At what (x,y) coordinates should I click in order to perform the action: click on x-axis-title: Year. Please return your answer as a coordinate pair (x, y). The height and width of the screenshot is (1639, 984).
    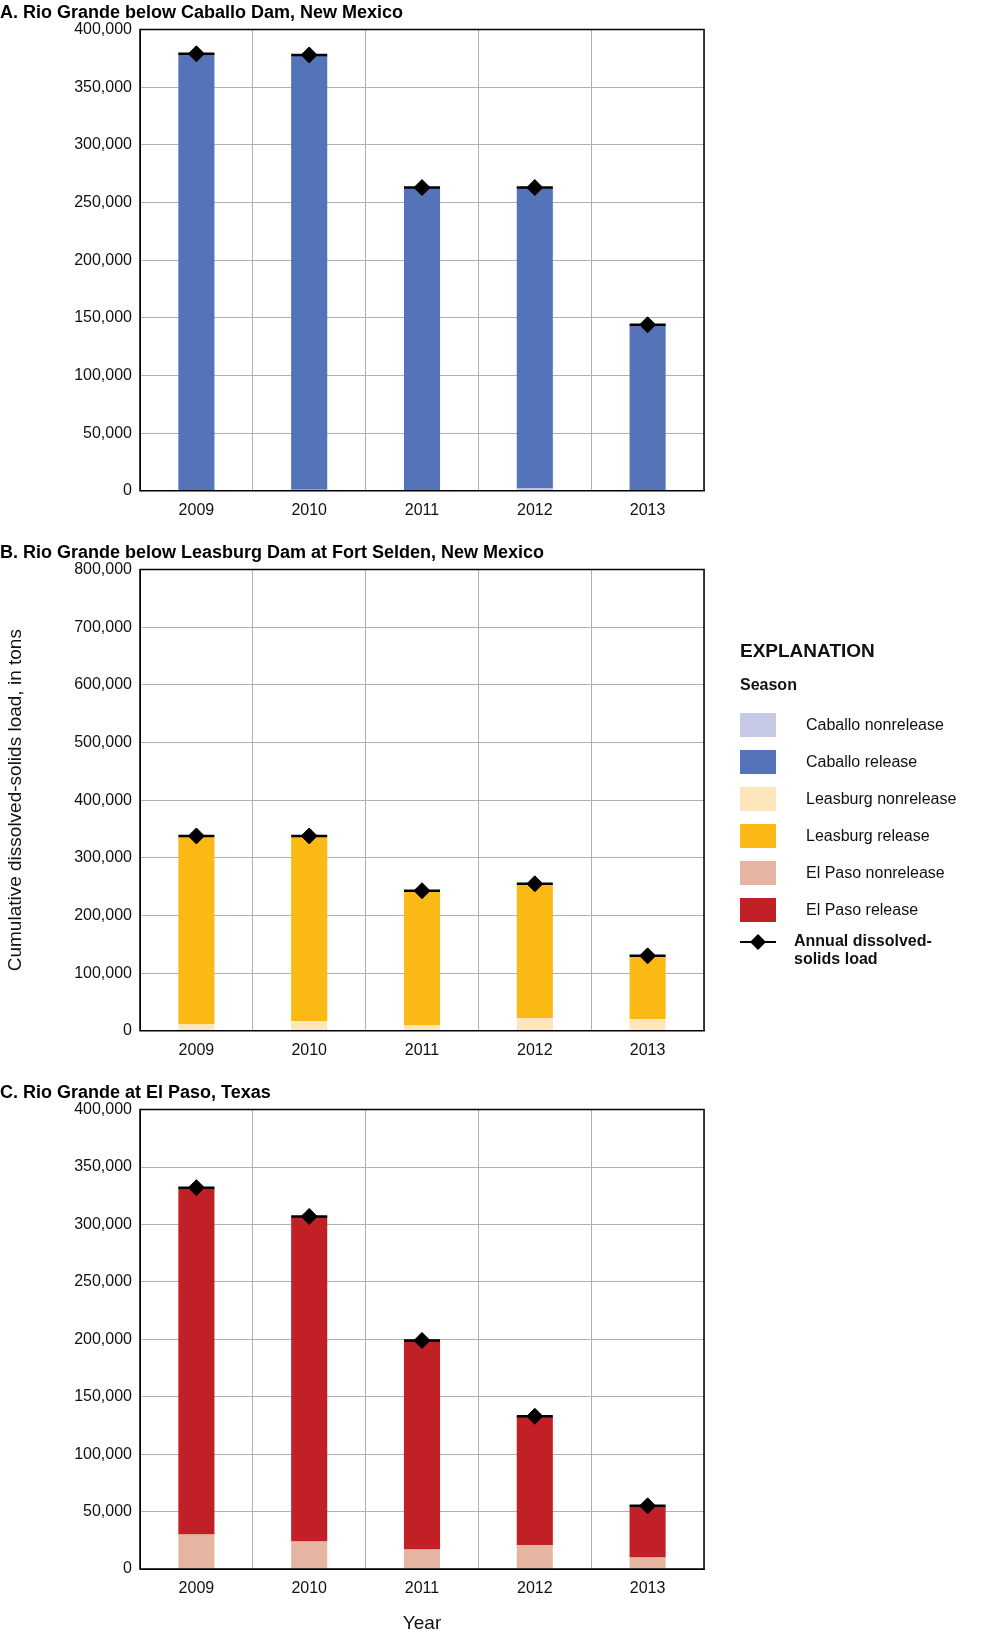
    Looking at the image, I should click on (422, 1622).